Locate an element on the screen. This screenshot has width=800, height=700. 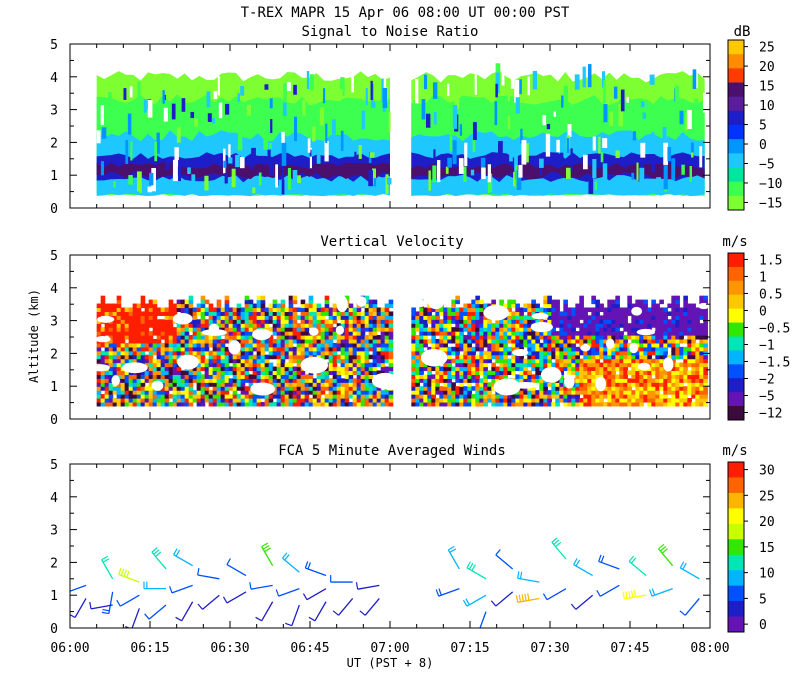
wind-barb-feather is located at coordinates (122, 572).